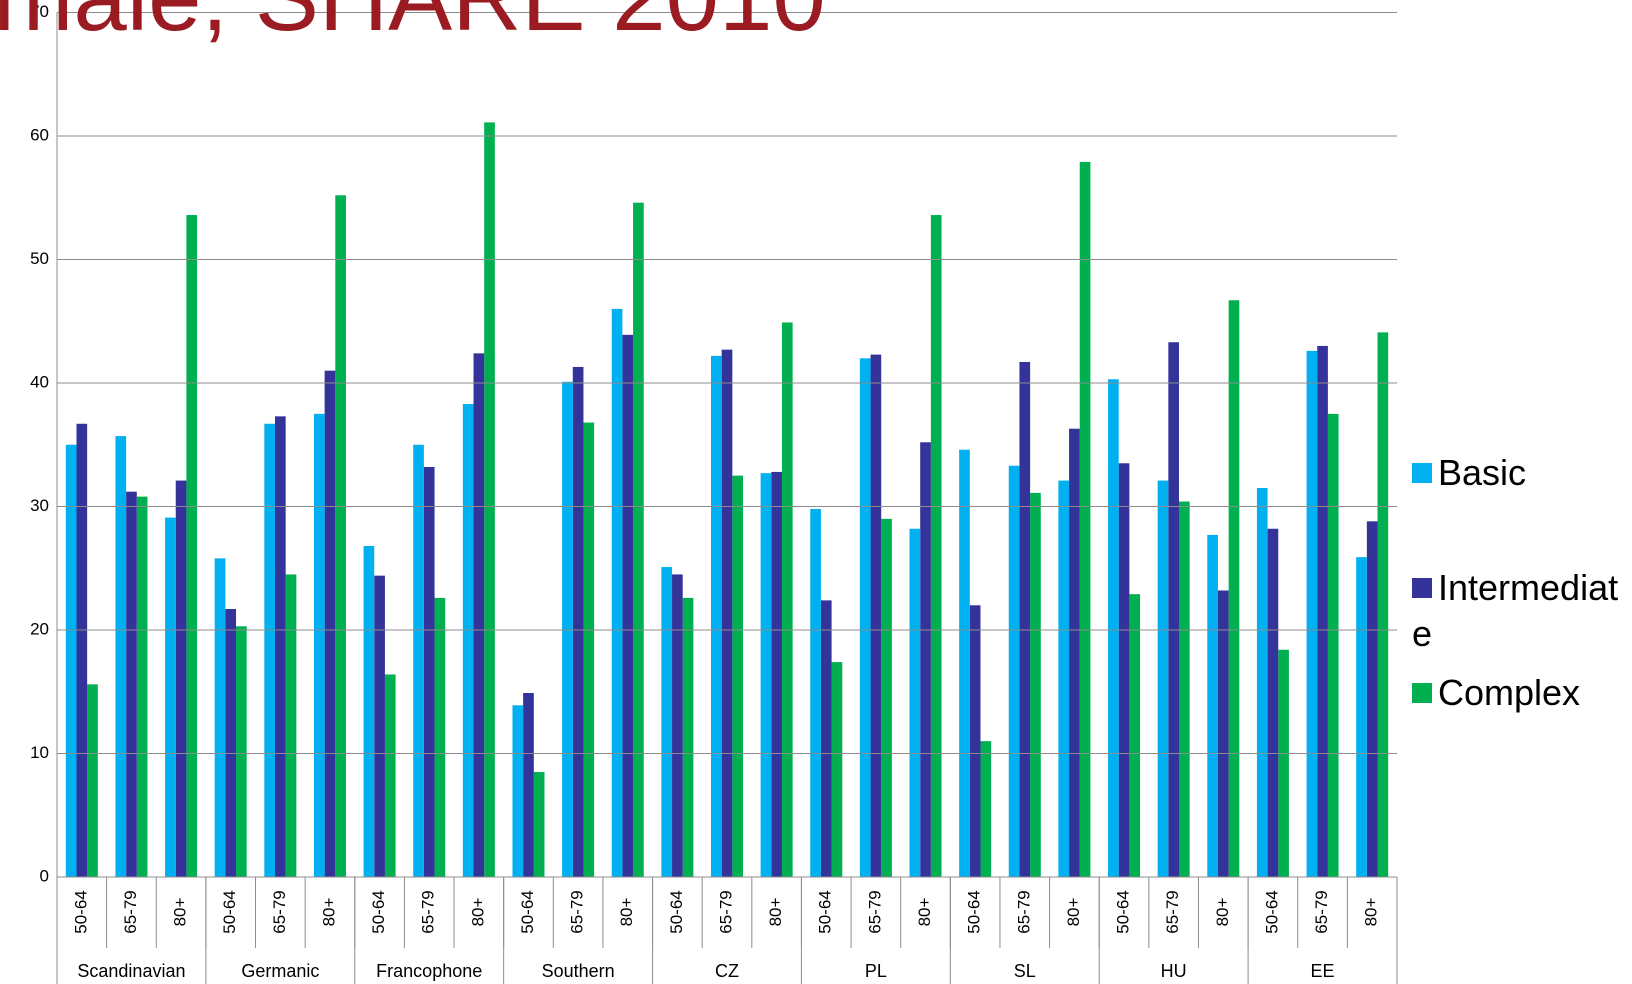 The image size is (1632, 984). Describe the element at coordinates (429, 971) in the screenshot. I see `group-label: Francophone` at that location.